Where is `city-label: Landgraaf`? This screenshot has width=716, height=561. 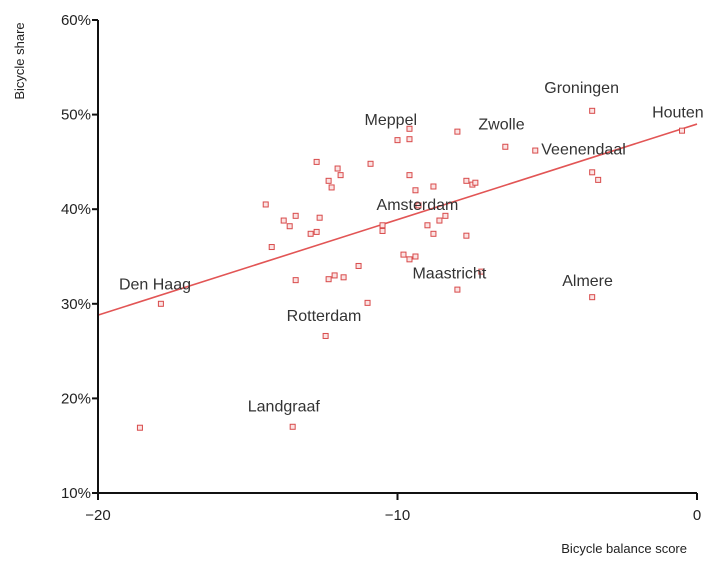
city-label: Landgraaf is located at coordinates (284, 407).